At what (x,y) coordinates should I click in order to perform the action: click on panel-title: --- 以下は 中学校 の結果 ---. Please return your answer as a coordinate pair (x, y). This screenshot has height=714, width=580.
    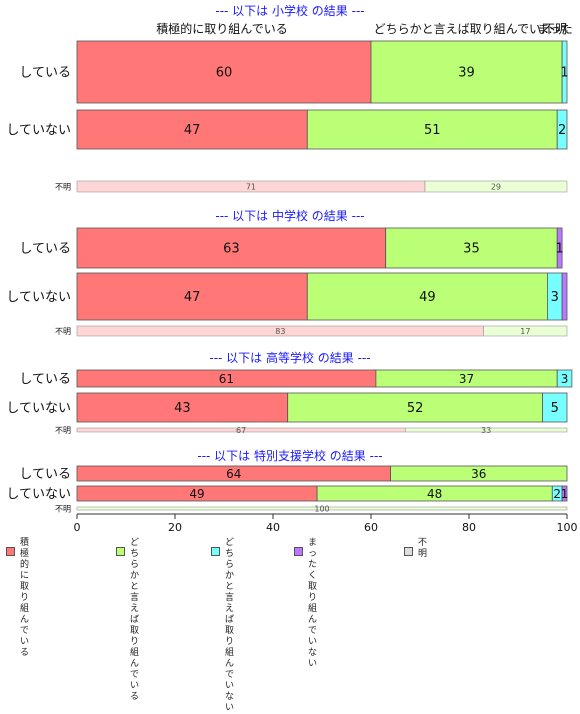
    Looking at the image, I should click on (289, 215).